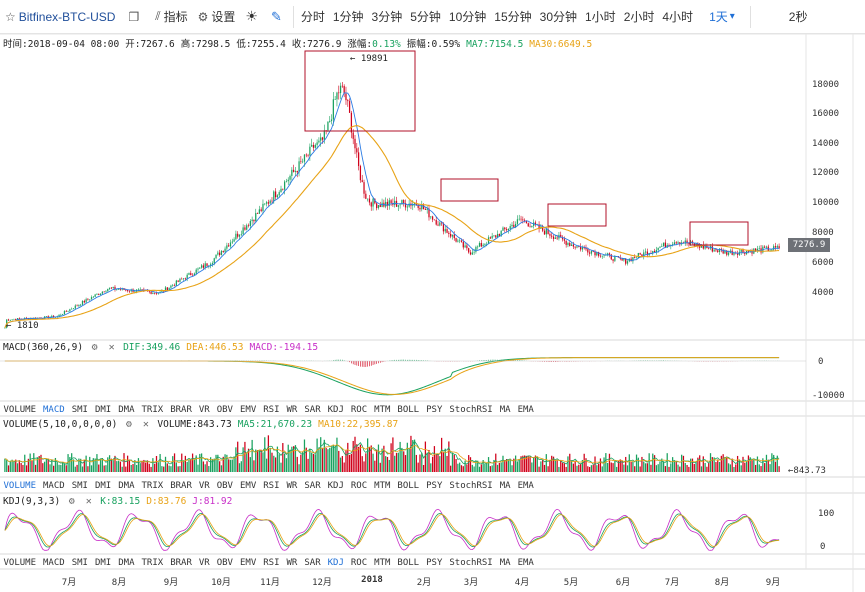 The height and width of the screenshot is (592, 865). I want to click on interval-5: 15分钟, so click(513, 17).